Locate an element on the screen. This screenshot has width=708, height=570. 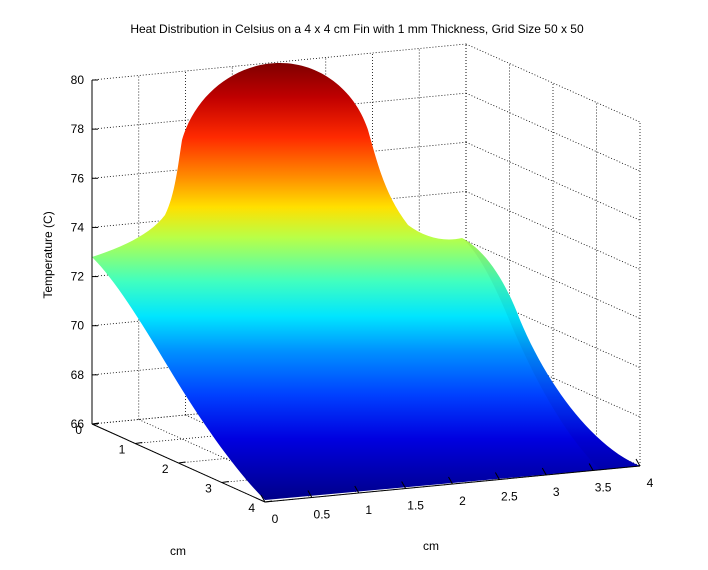
y-tick-label: 1 is located at coordinates (122, 450).